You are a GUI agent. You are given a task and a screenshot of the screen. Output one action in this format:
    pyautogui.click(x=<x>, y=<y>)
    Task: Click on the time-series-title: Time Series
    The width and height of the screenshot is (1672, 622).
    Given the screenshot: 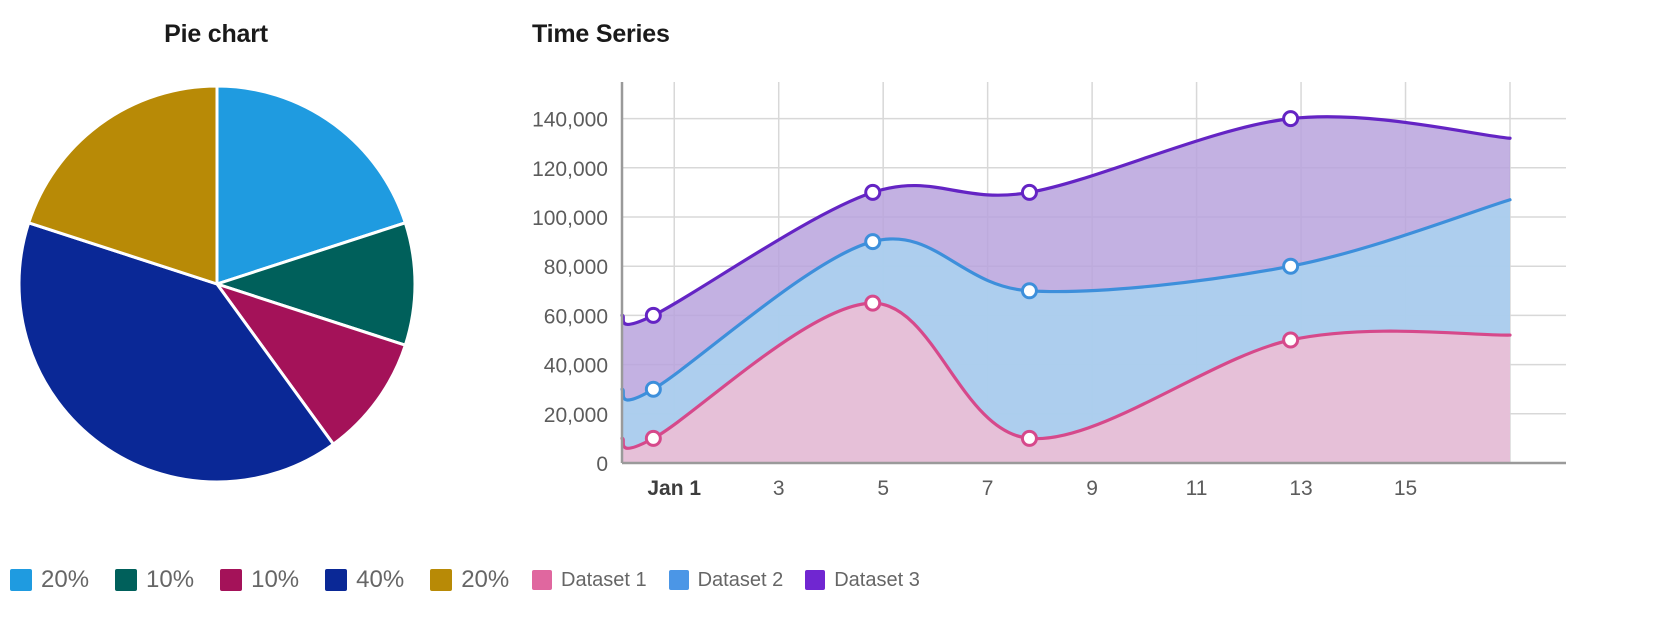 What is the action you would take?
    pyautogui.click(x=601, y=34)
    